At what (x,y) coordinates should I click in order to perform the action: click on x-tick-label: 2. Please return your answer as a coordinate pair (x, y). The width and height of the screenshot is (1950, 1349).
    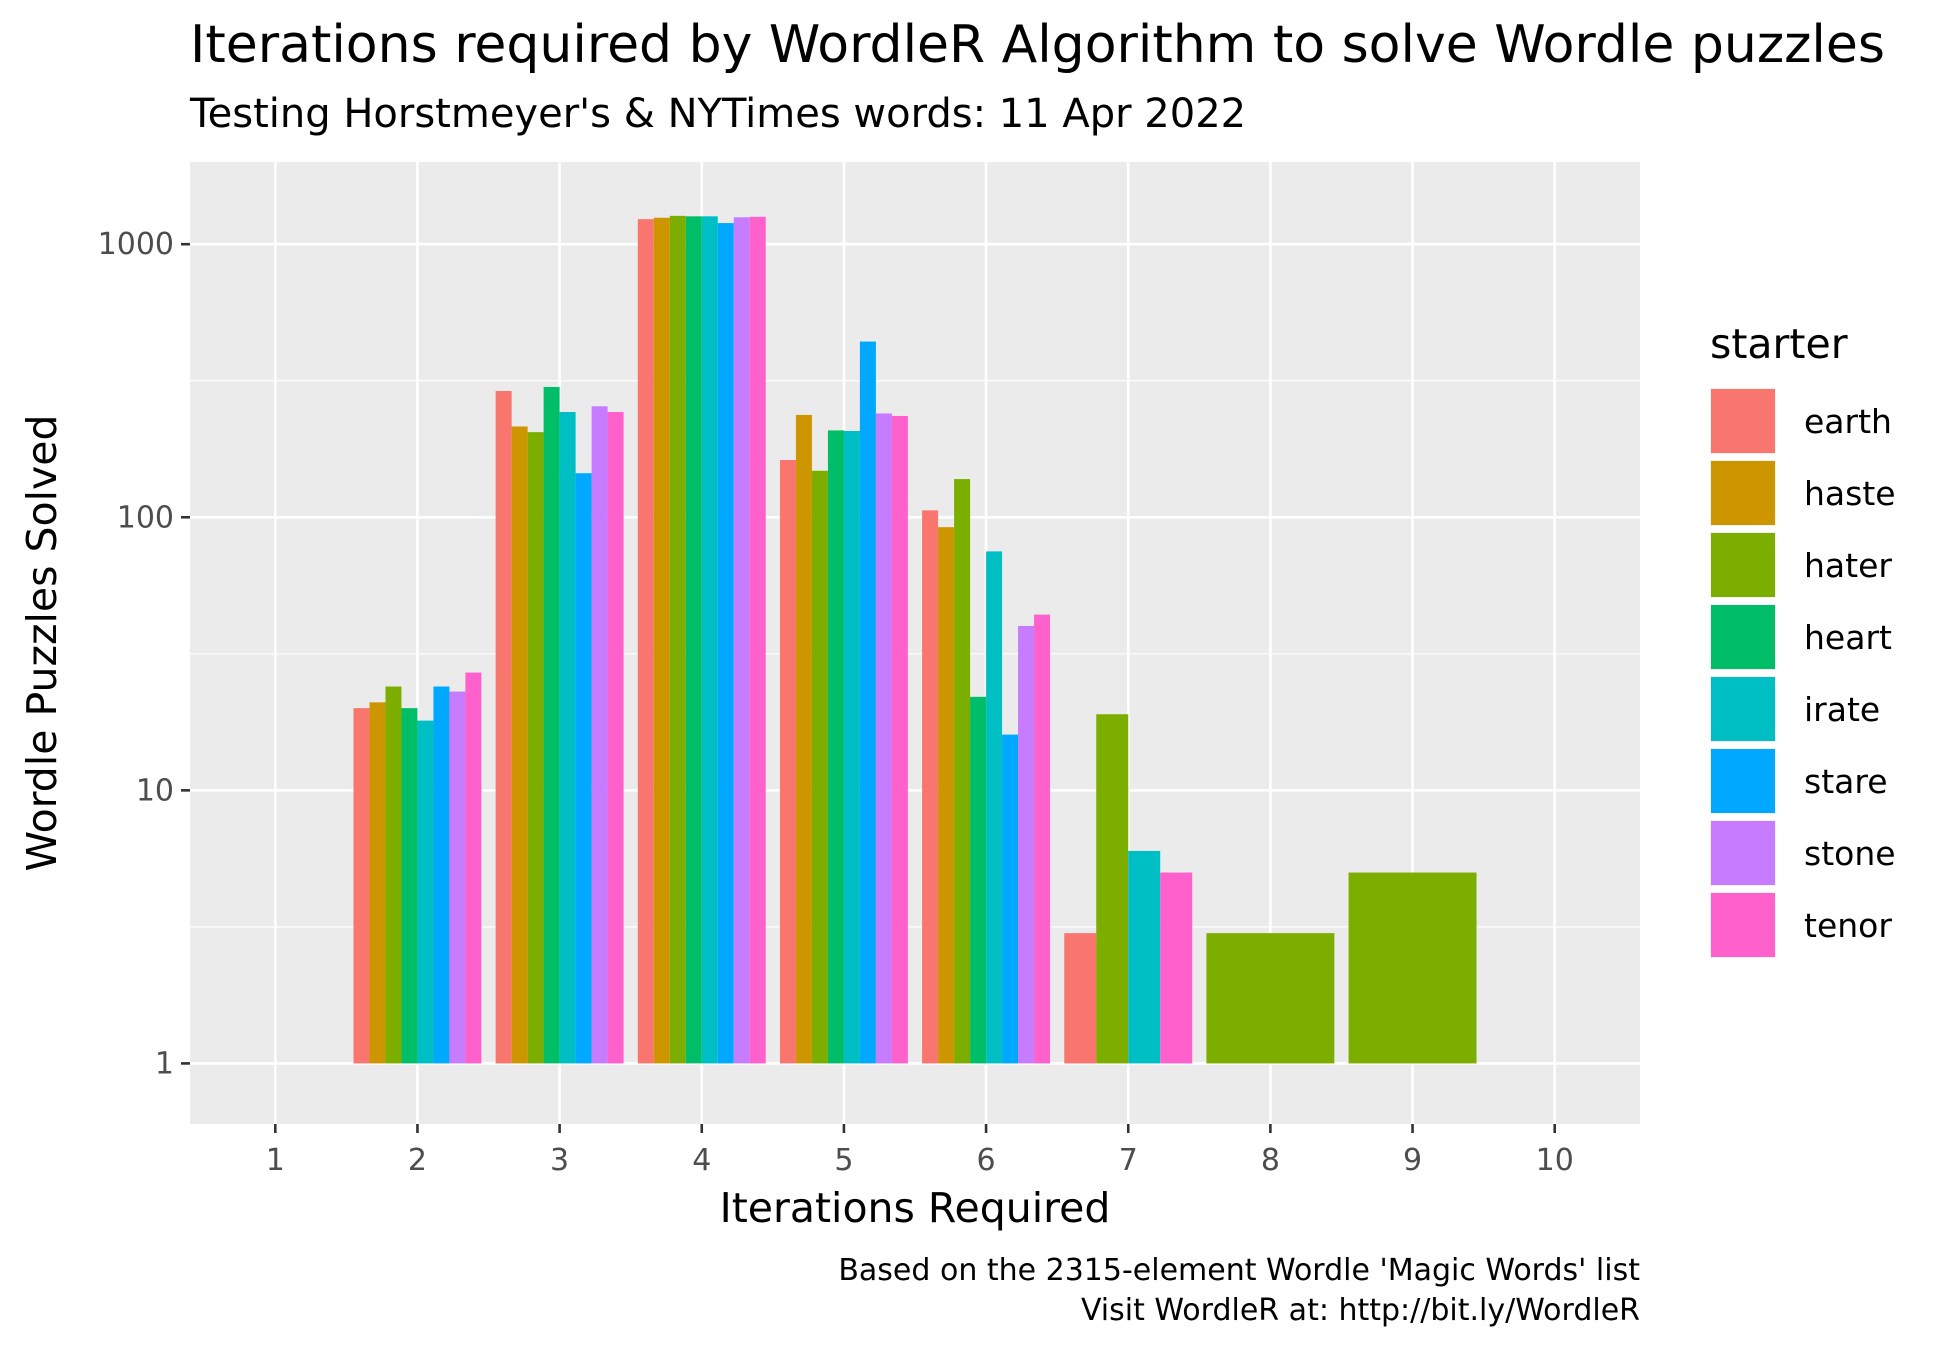
    Looking at the image, I should click on (417, 1160).